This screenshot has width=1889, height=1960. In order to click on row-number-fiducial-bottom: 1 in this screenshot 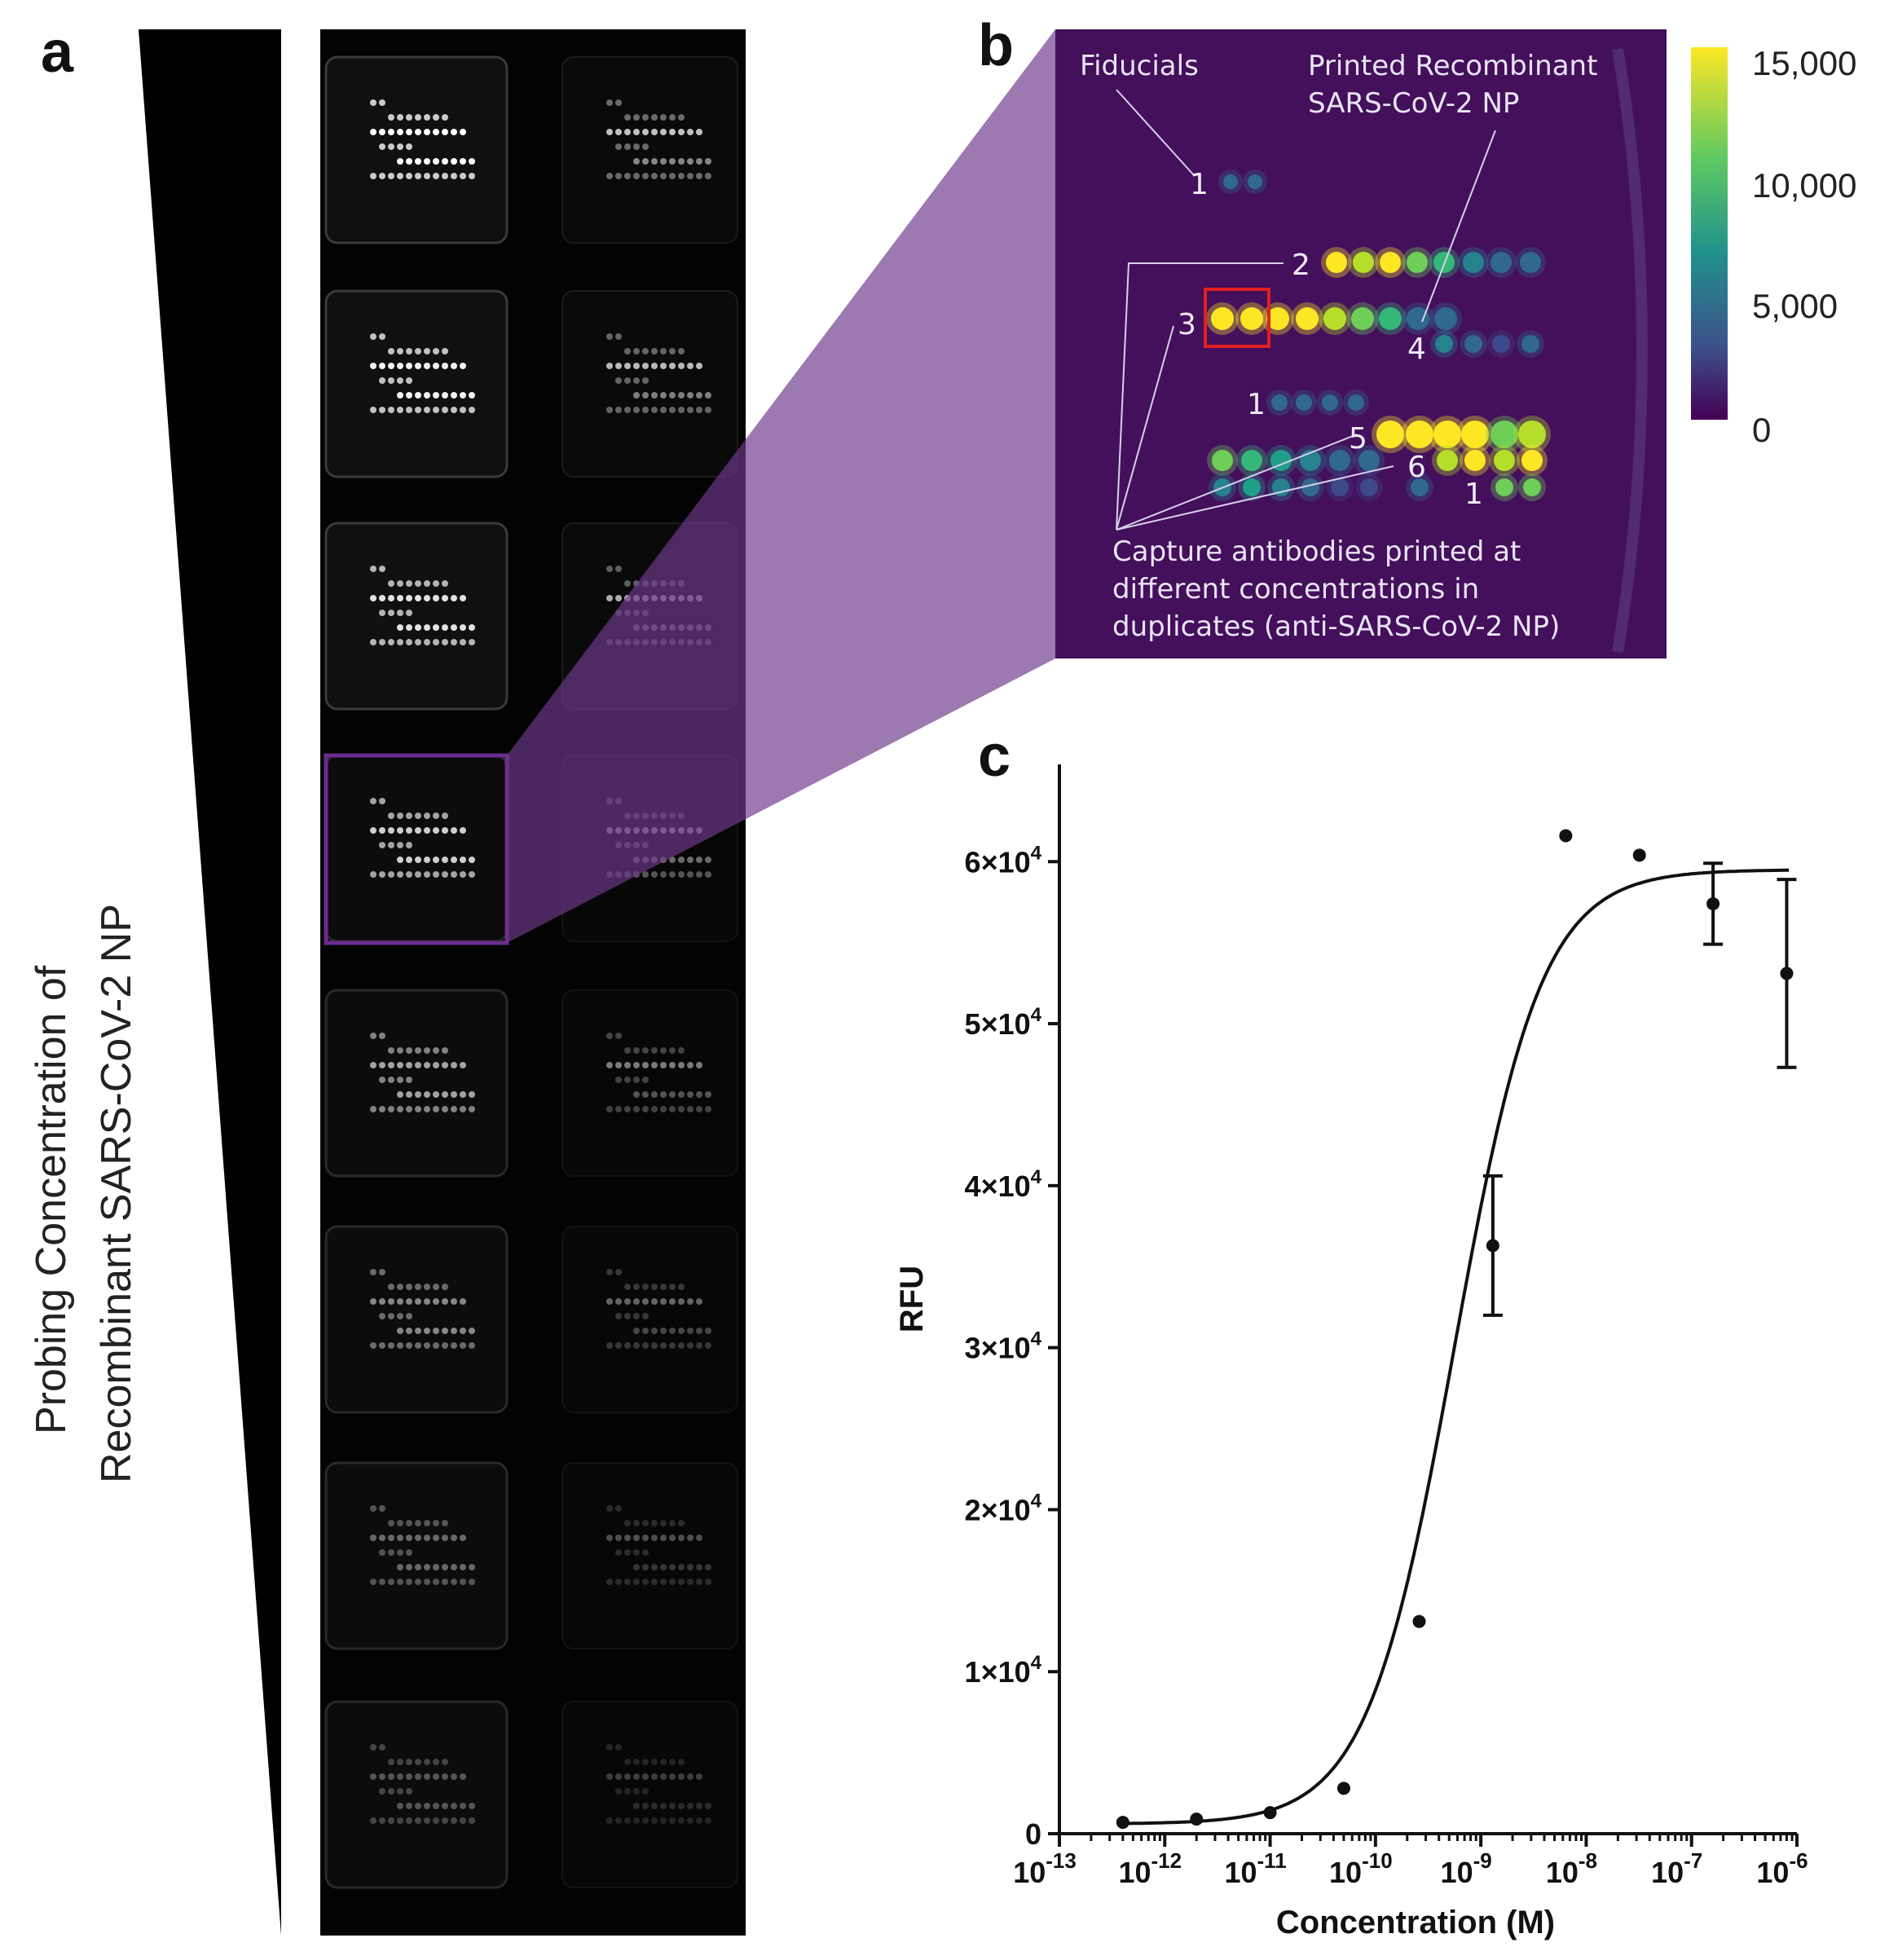, I will do `click(1473, 494)`.